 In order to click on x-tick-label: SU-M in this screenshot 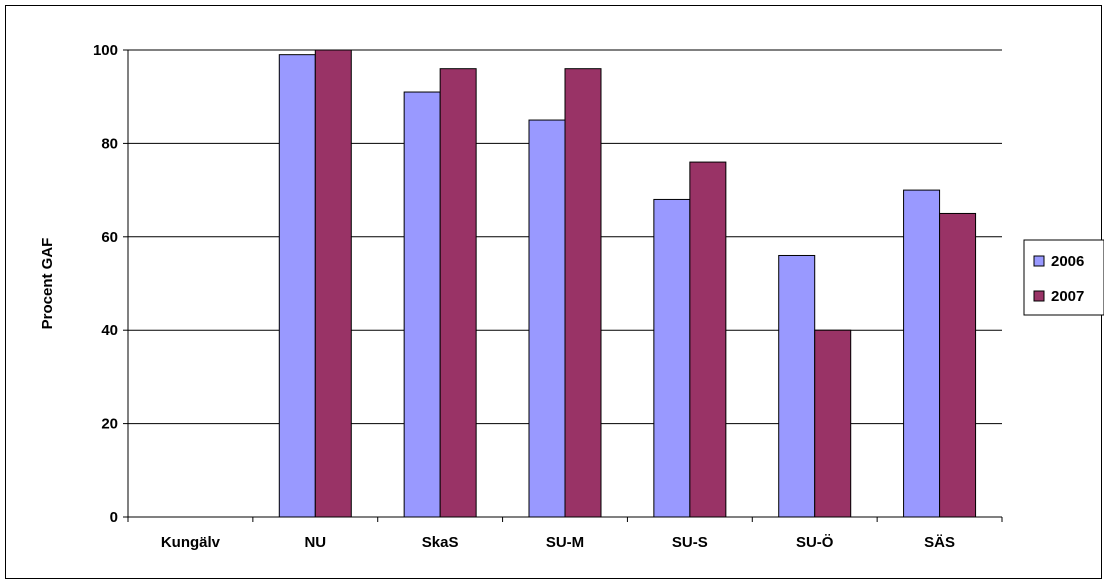, I will do `click(565, 542)`.